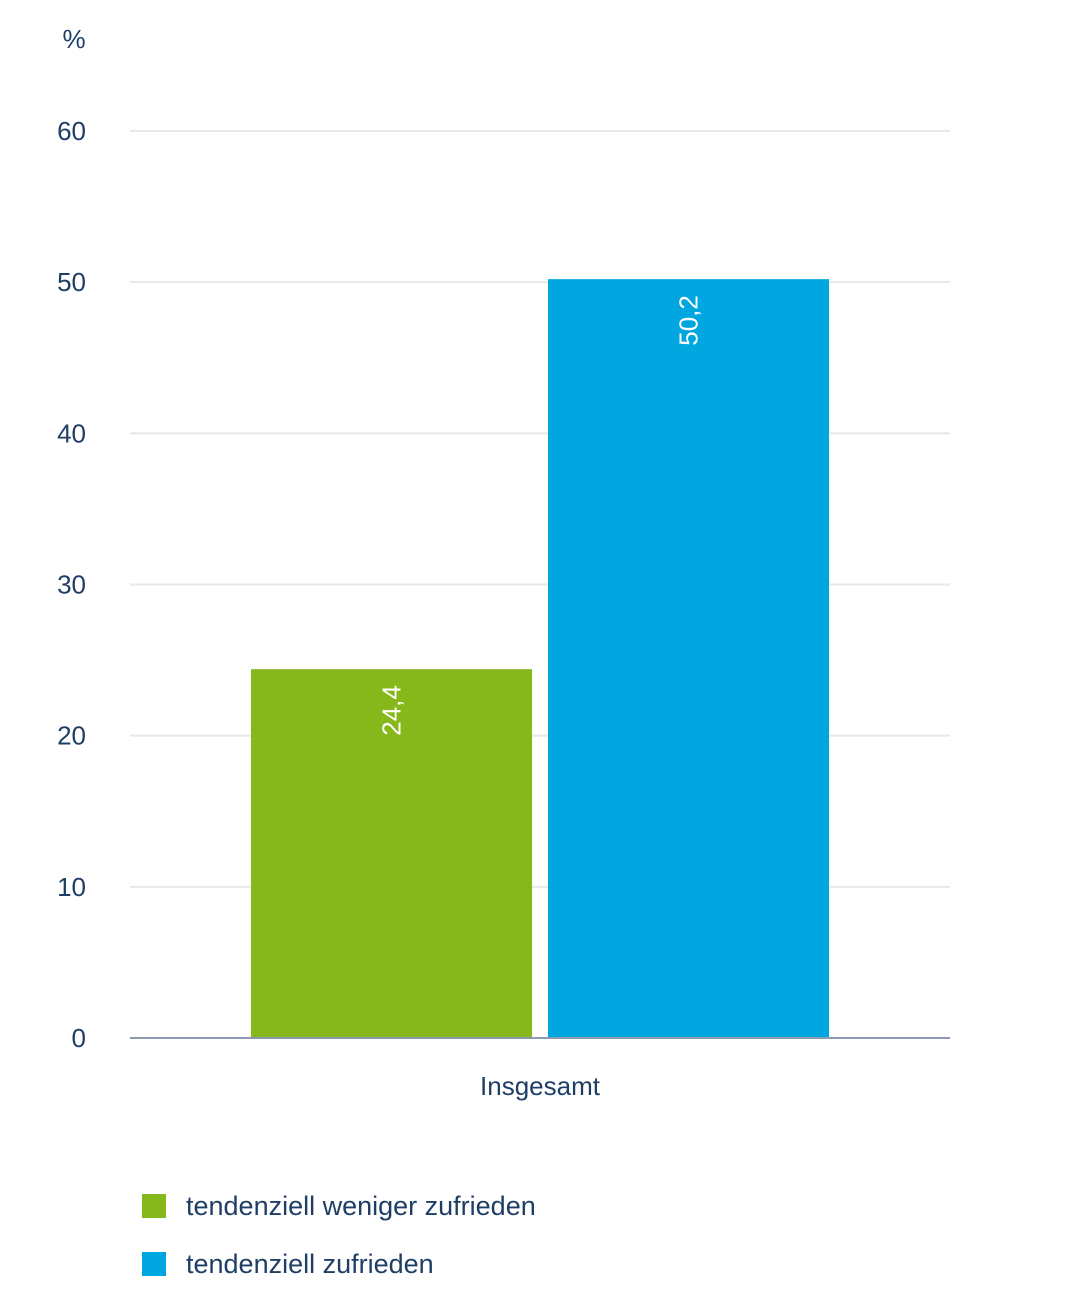 Image resolution: width=1080 pixels, height=1302 pixels. I want to click on bar-value-label: 24,4, so click(392, 710).